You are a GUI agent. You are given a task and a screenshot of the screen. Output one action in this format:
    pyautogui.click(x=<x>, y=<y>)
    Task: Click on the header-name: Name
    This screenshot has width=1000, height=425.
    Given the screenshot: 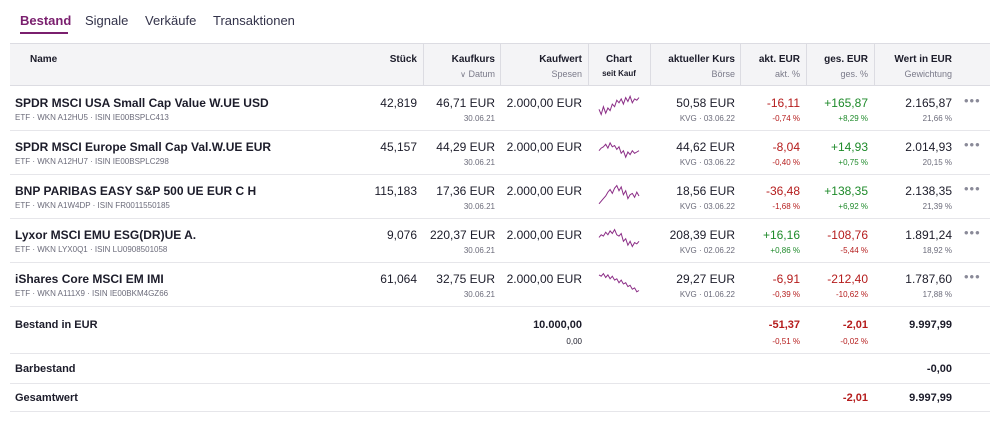 What is the action you would take?
    pyautogui.click(x=44, y=59)
    